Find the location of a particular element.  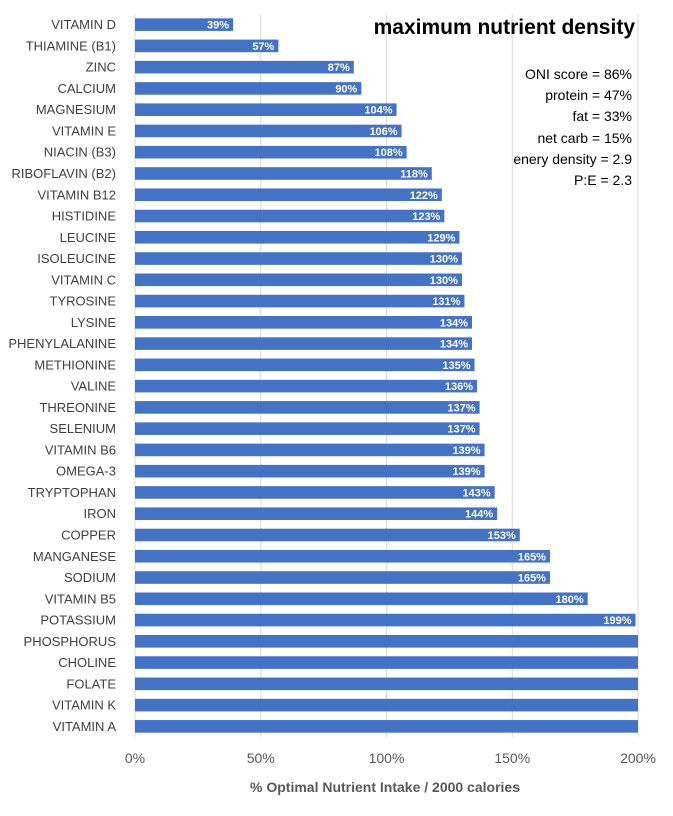

category-label: PHENYLALANINE is located at coordinates (62, 343).